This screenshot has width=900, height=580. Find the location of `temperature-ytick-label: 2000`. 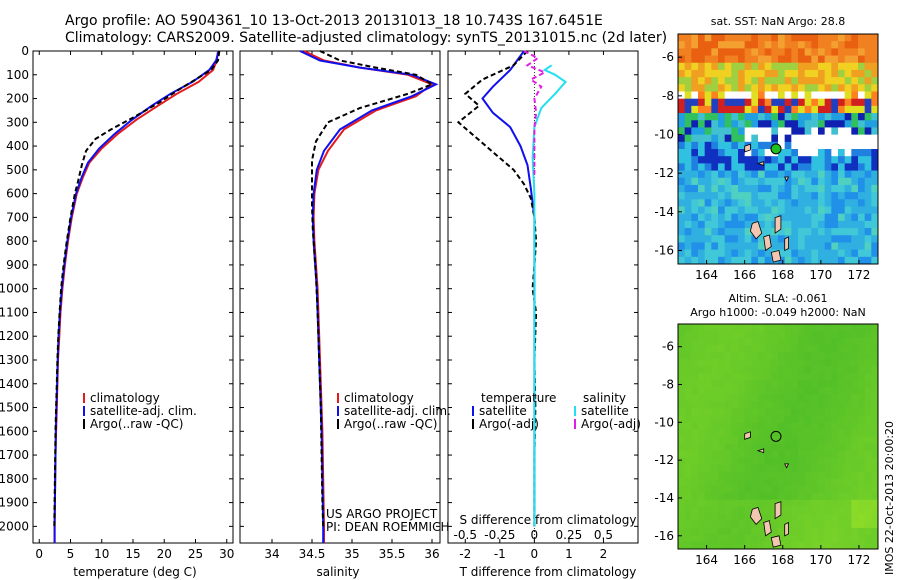

temperature-ytick-label: 2000 is located at coordinates (14, 526).